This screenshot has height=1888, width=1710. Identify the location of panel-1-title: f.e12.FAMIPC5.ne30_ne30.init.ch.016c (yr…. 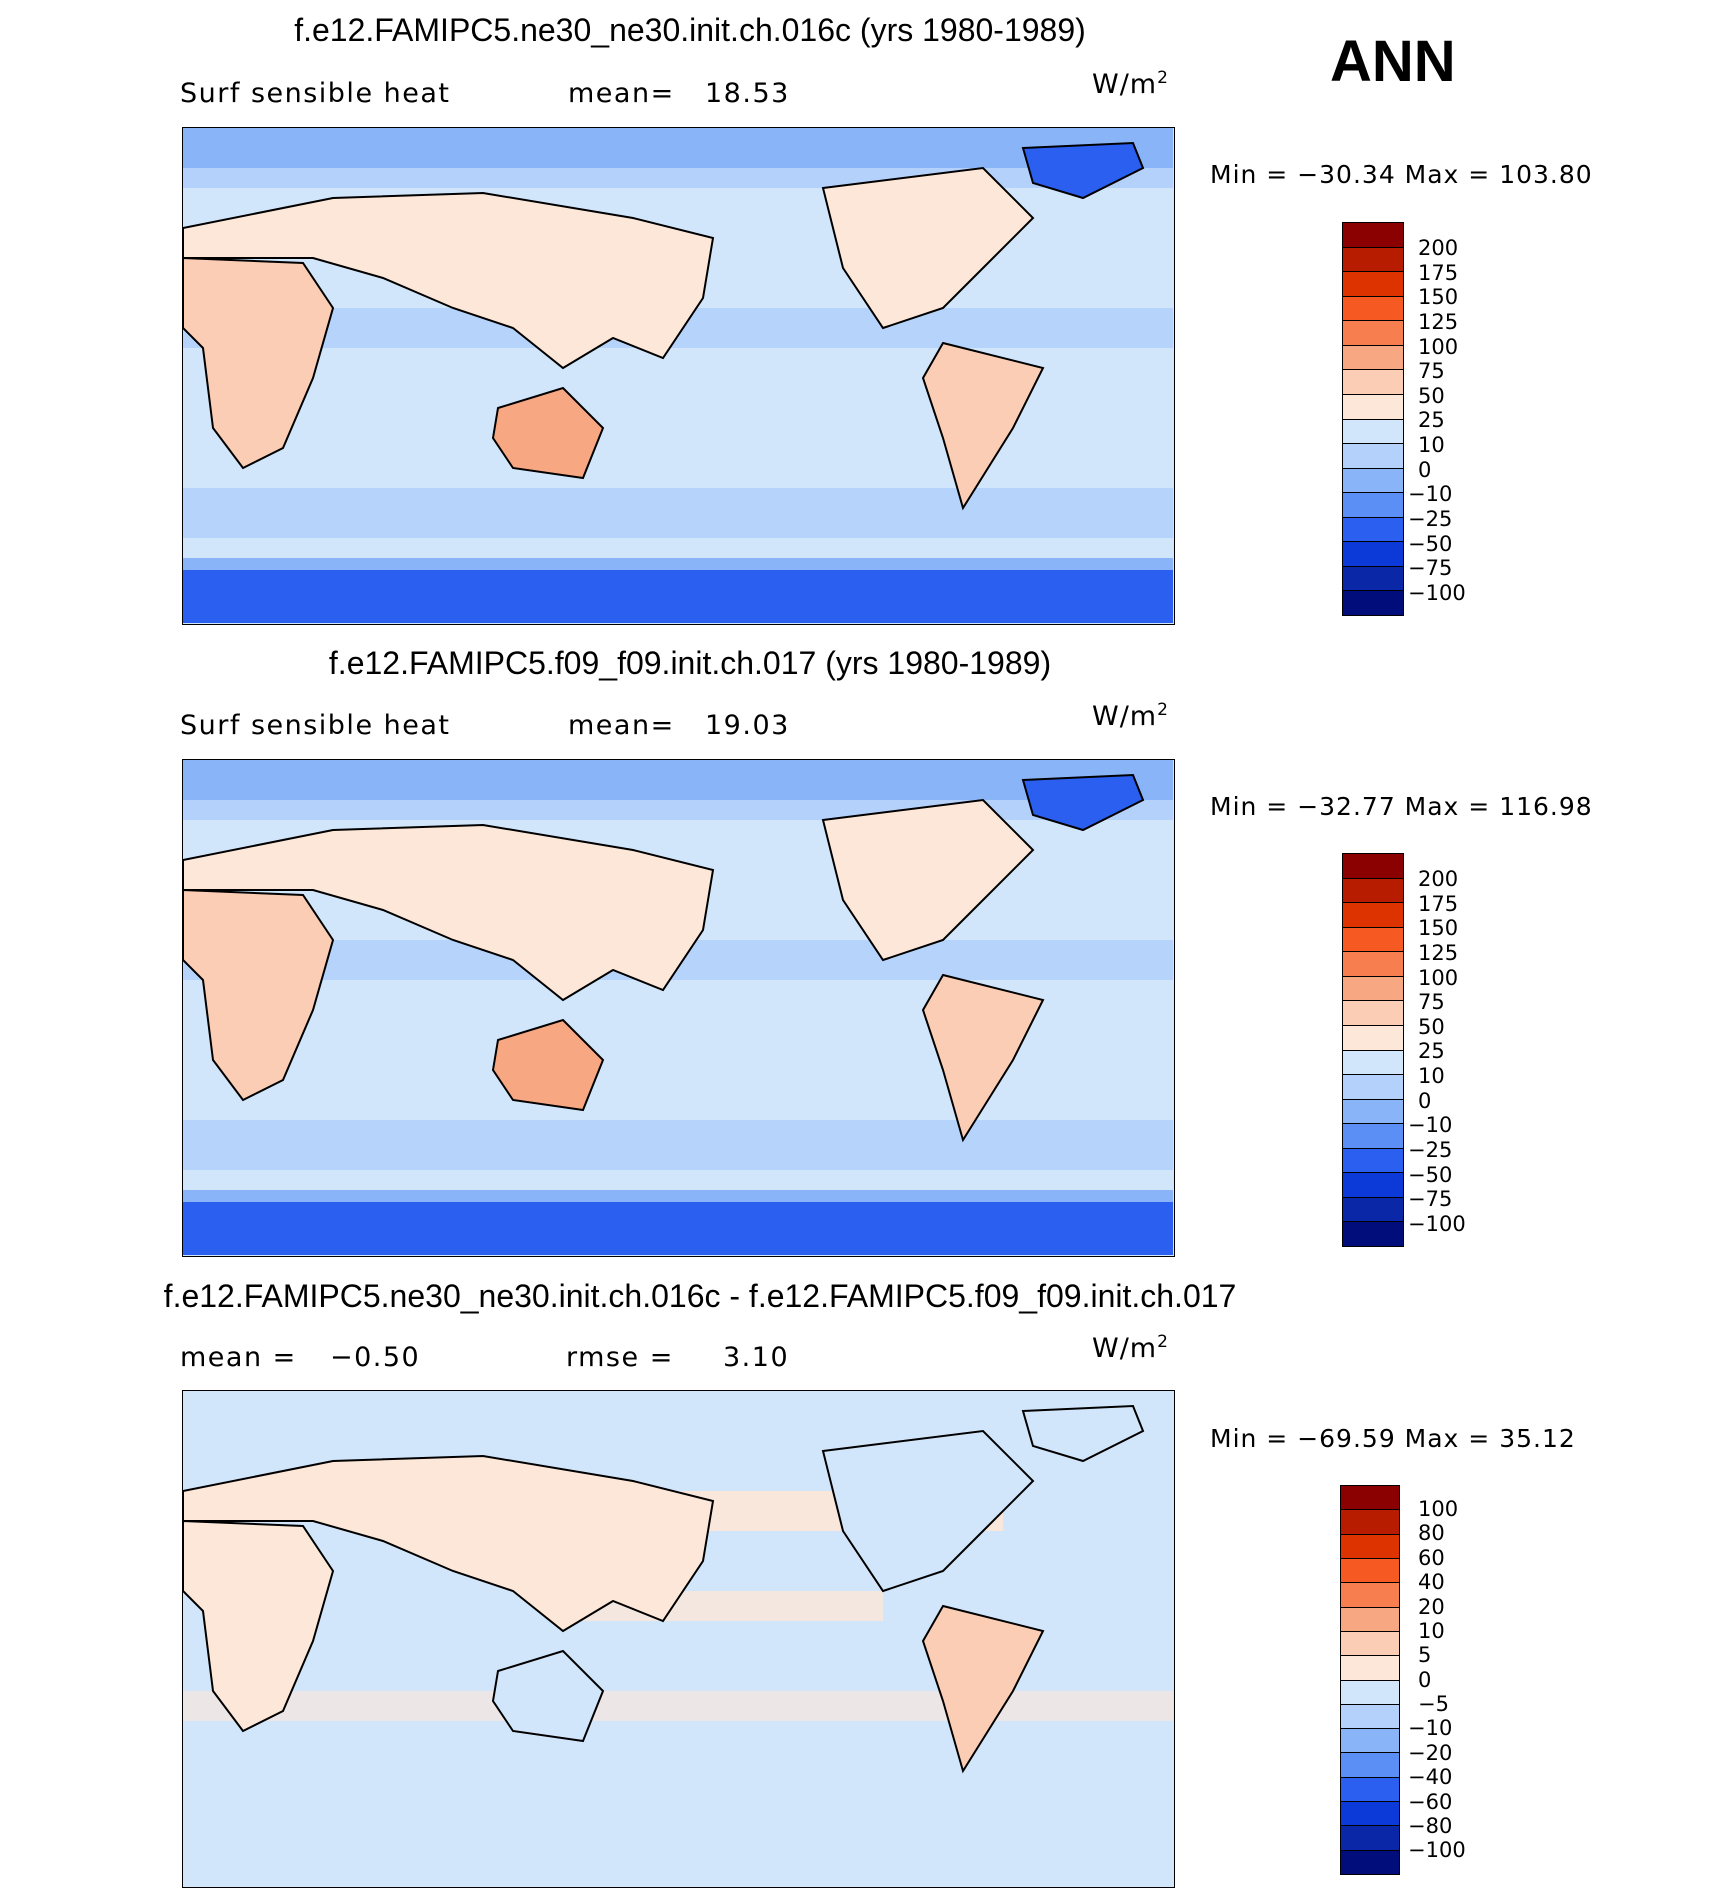
(690, 30).